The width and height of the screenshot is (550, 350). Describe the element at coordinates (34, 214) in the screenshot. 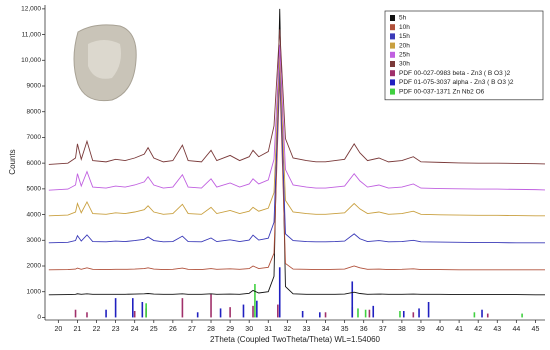

I see `y-tick-label: 4000` at that location.